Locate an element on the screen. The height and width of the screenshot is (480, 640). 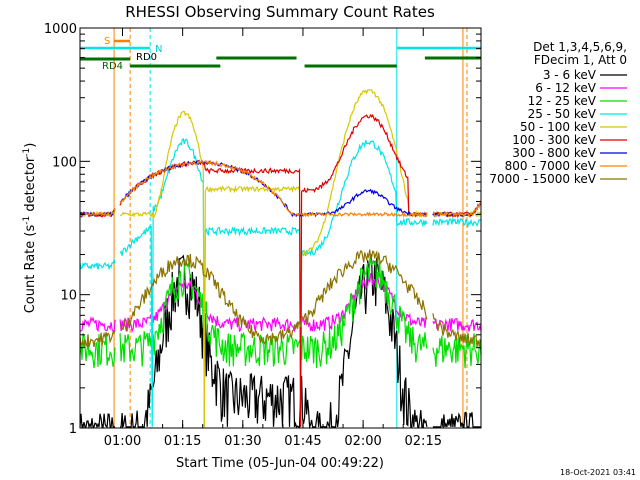
legend-label-5: 100 - 300 keV is located at coordinates (554, 140).